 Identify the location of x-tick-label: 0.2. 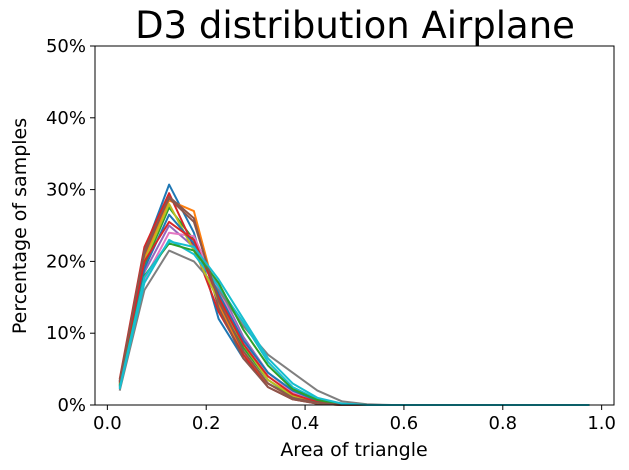
(206, 423).